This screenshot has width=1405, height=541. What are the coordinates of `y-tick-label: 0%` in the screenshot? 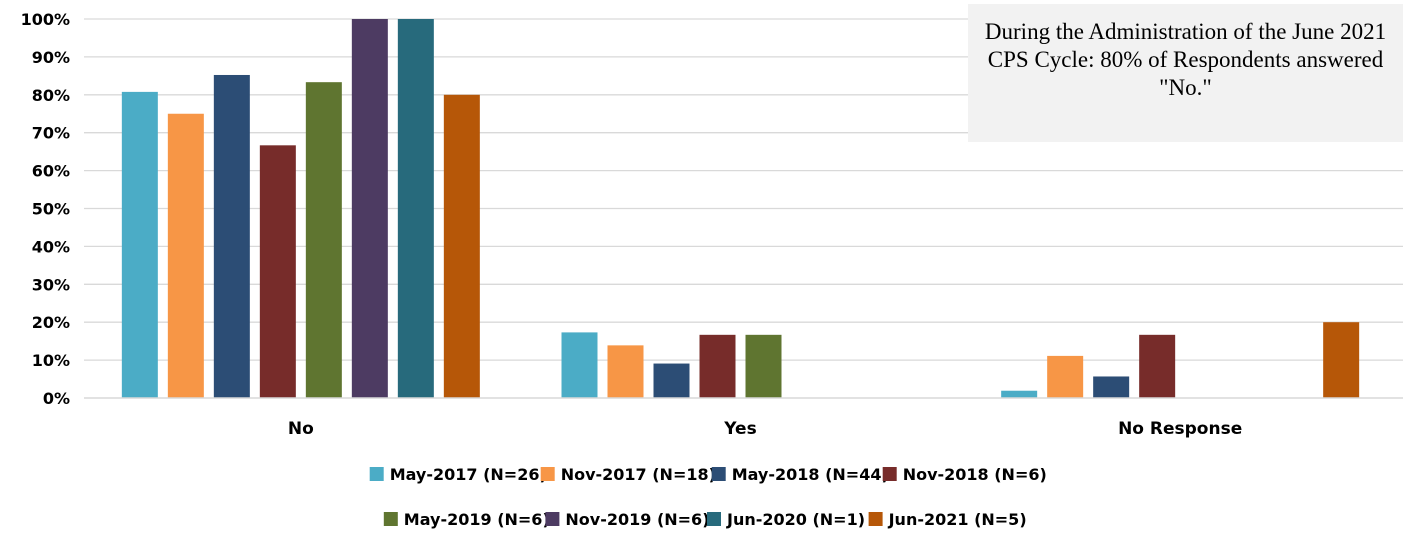 It's located at (56, 398).